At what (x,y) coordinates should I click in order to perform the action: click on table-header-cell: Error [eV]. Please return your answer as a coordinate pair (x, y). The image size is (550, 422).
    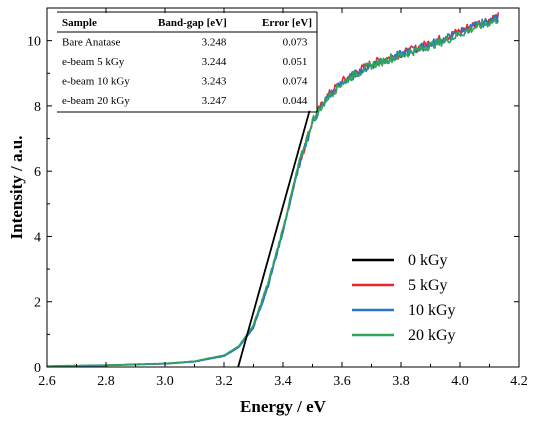
    Looking at the image, I should click on (287, 23).